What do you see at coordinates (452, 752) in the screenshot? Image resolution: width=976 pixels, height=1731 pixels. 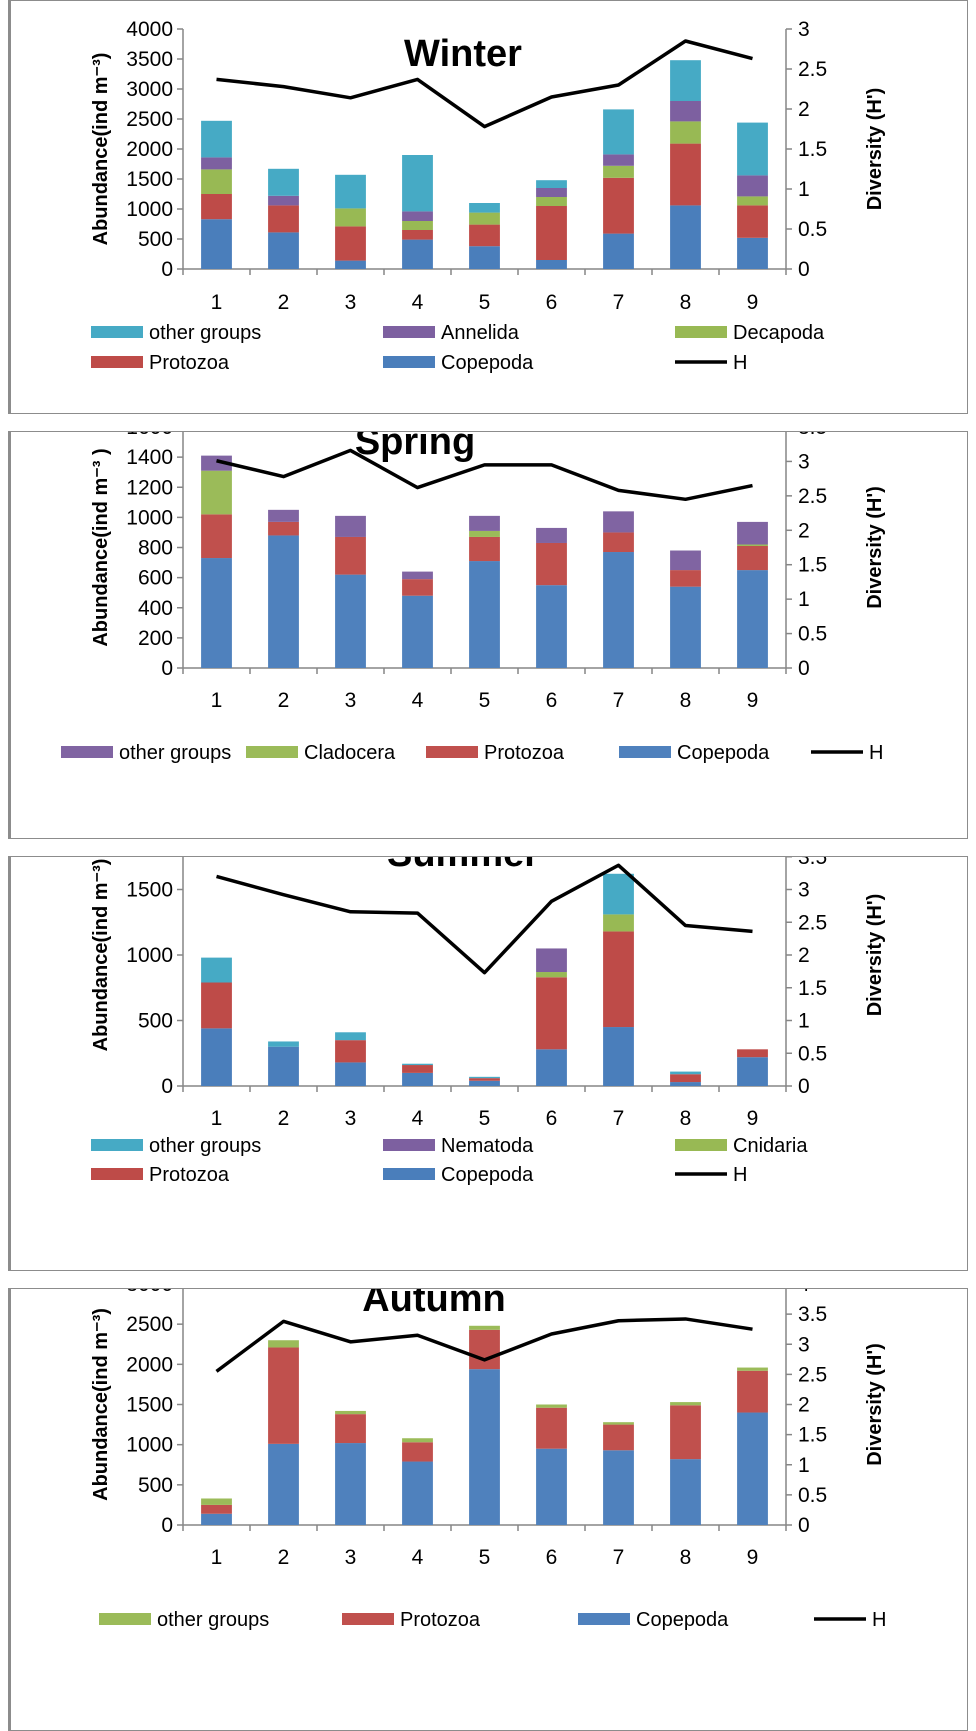 I see `legend-swatch-protozoa` at bounding box center [452, 752].